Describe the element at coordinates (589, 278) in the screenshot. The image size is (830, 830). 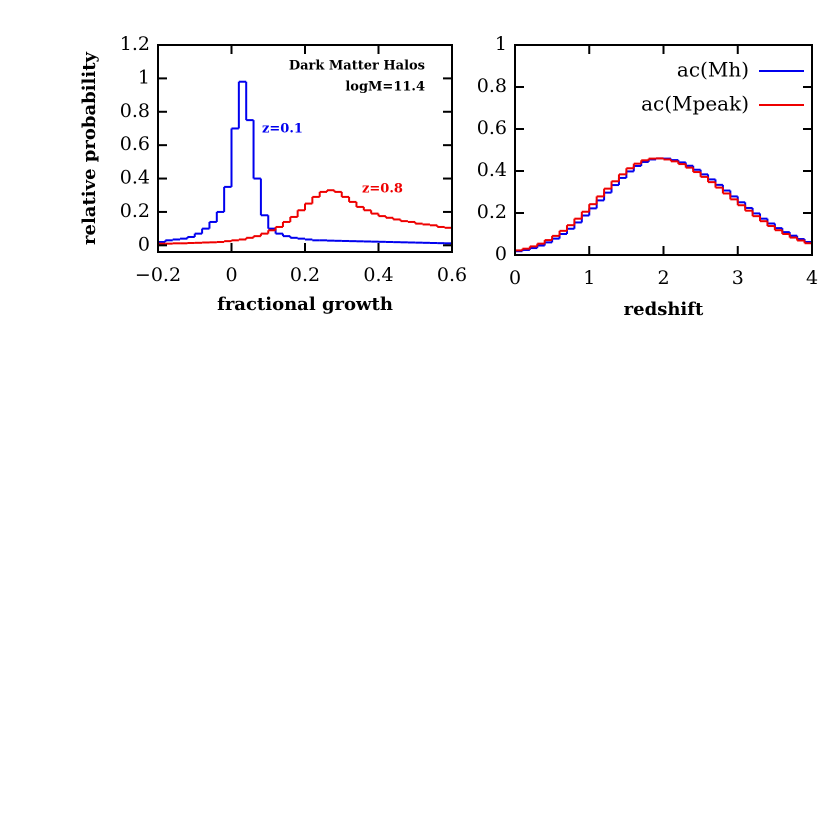
I see `x-tick-label: 1` at that location.